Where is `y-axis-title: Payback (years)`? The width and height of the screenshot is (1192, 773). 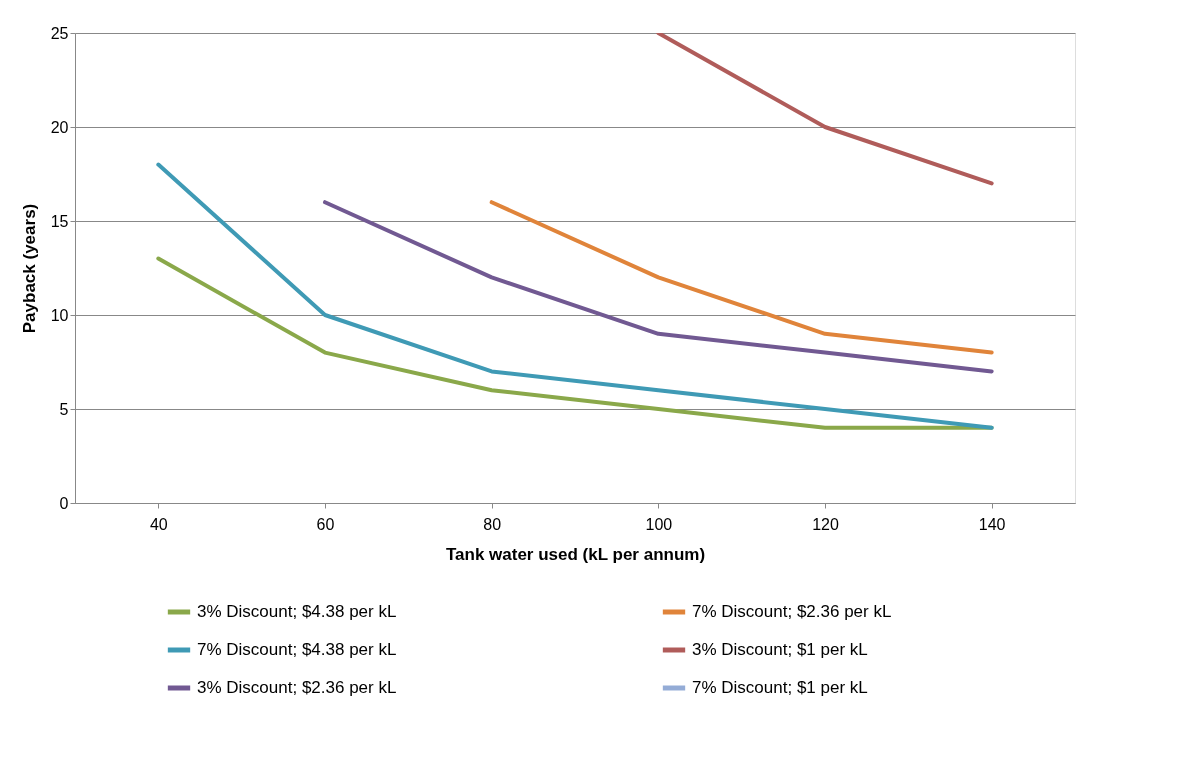 y-axis-title: Payback (years) is located at coordinates (29, 268).